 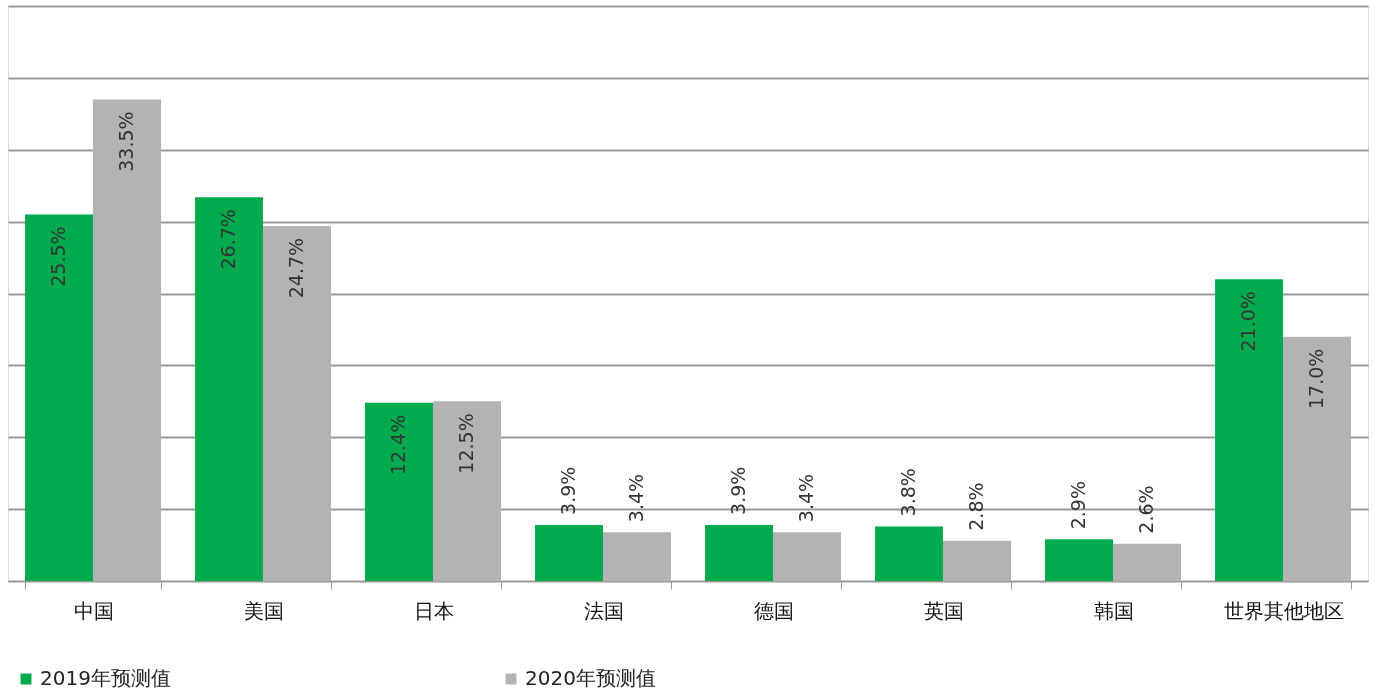 I want to click on x-tick-label: 德国, so click(x=773, y=610).